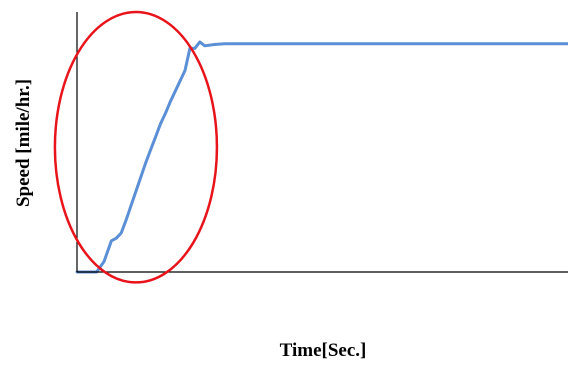 Image resolution: width=568 pixels, height=366 pixels. What do you see at coordinates (23, 143) in the screenshot?
I see `y-axis-title: Speed [mile/hr.]` at bounding box center [23, 143].